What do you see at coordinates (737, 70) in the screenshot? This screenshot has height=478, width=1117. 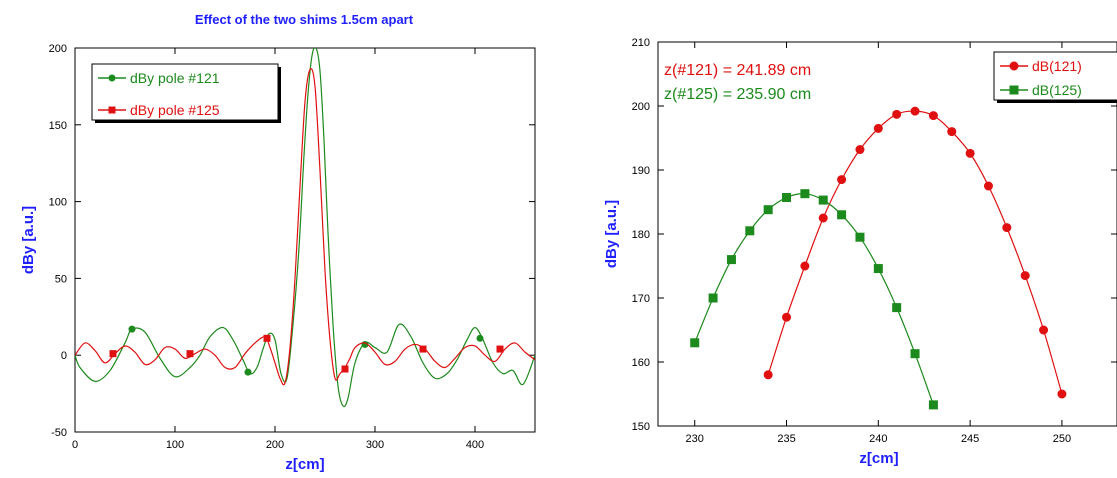 I see `annotation-text: z(#121) = 241.89 cm` at bounding box center [737, 70].